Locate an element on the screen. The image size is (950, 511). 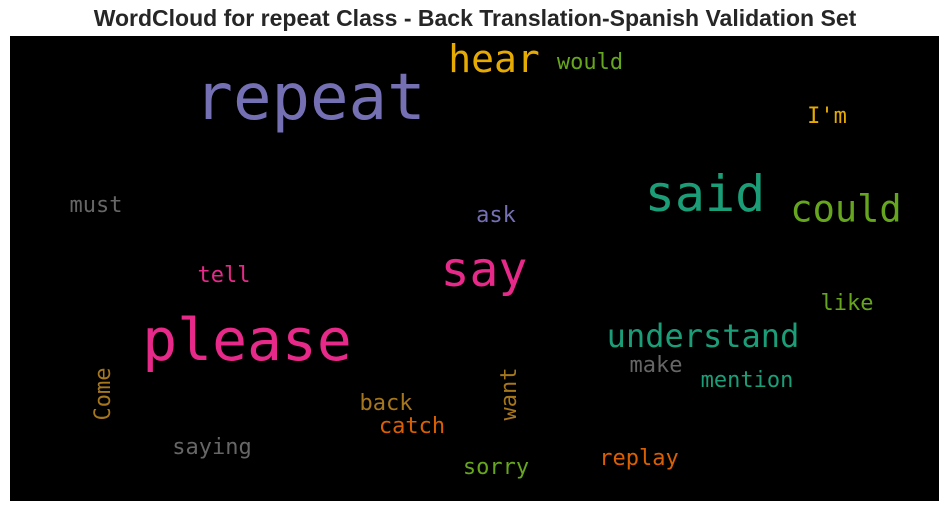
word-like: like is located at coordinates (847, 303).